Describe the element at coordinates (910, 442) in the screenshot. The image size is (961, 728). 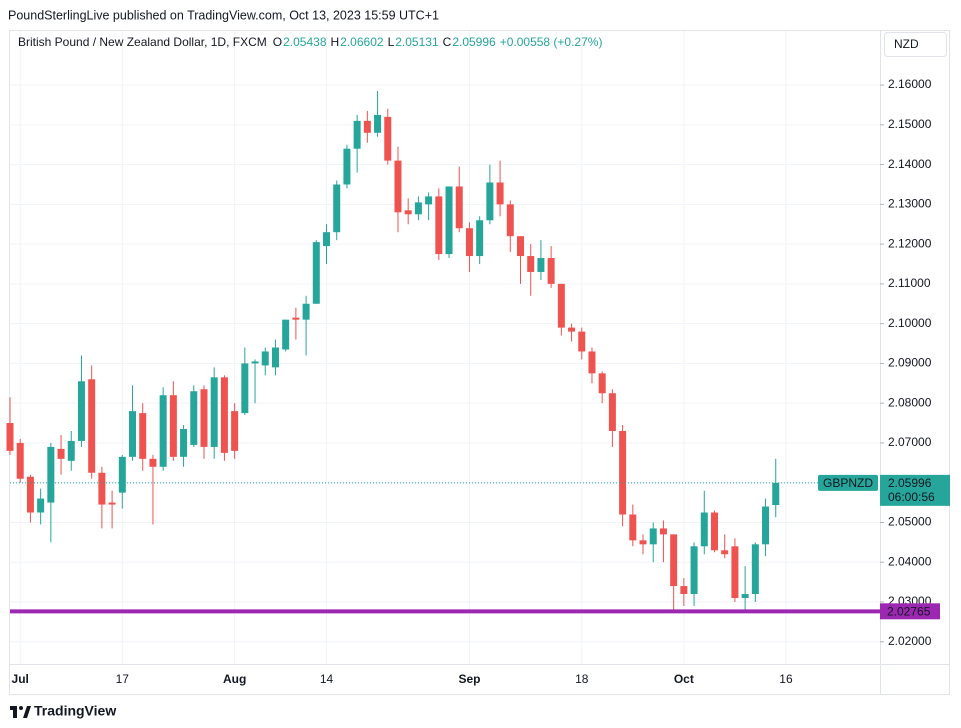
I see `y-tick-label: 2.07000` at that location.